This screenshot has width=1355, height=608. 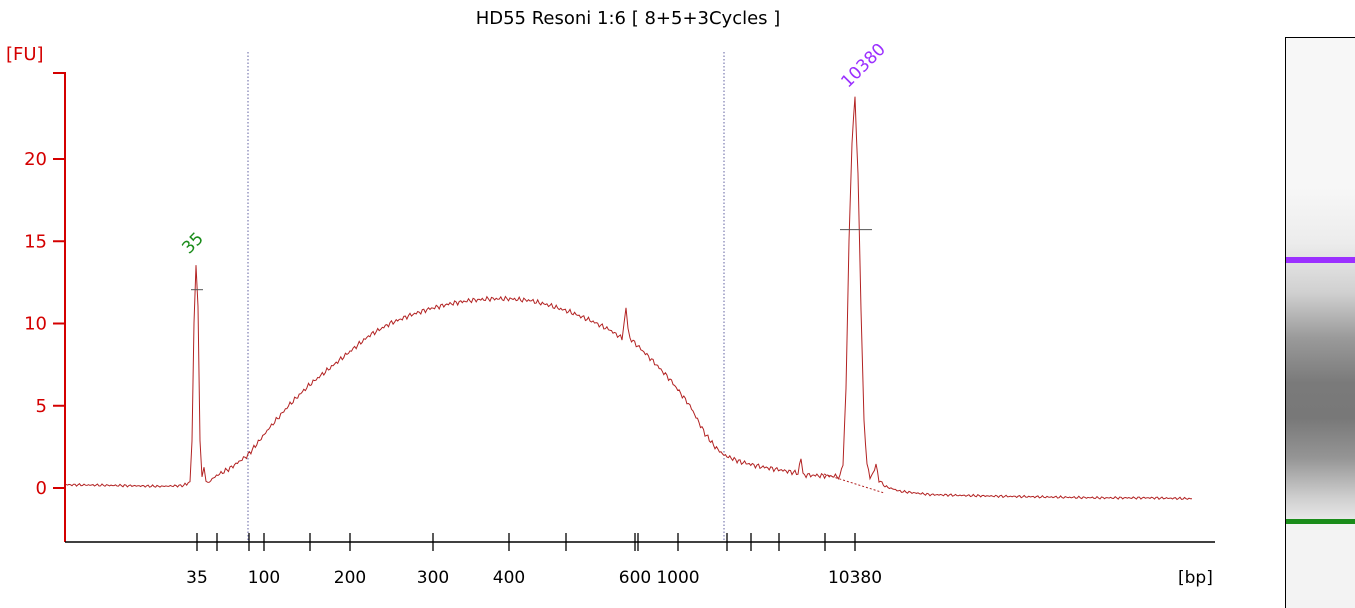 I want to click on gel-upper-marker-band, so click(x=1320, y=260).